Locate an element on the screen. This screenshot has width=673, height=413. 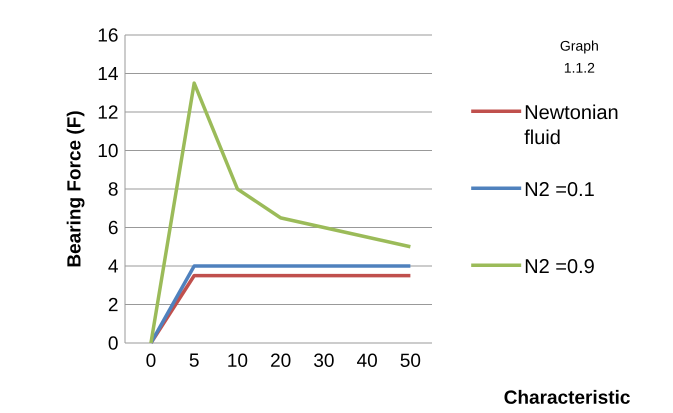
y-tick-label: 6 is located at coordinates (113, 227).